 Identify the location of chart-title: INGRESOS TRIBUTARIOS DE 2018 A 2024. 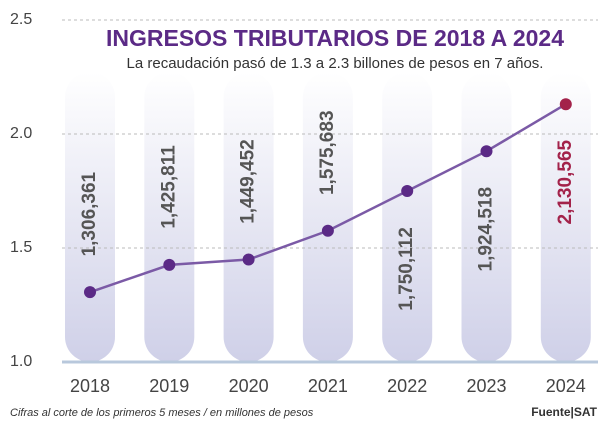
(335, 38).